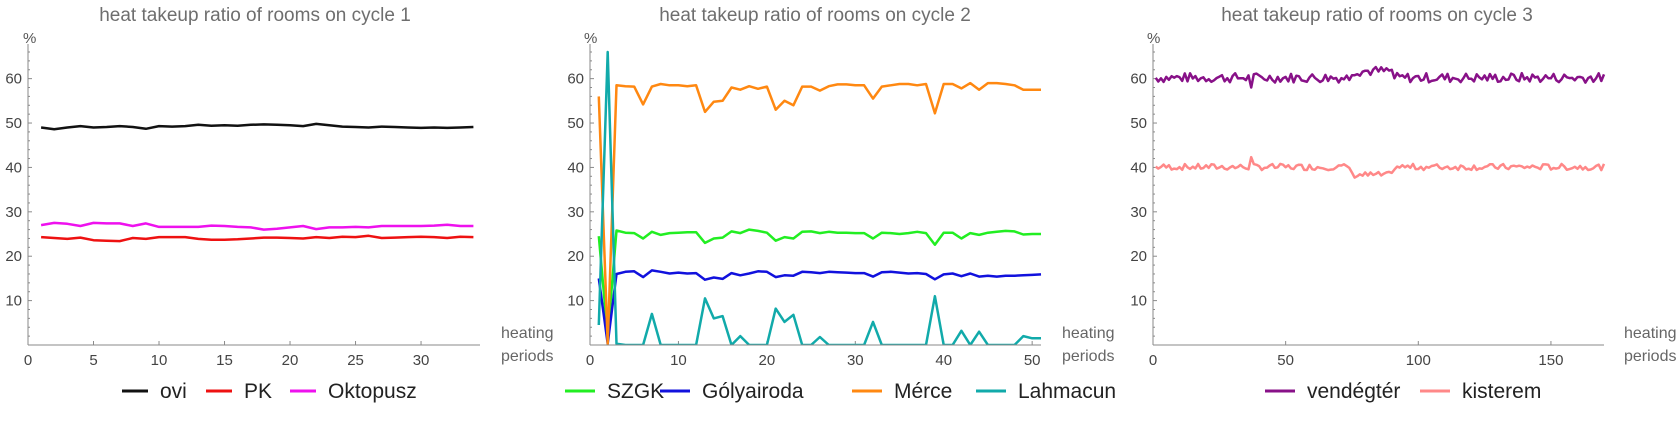  Describe the element at coordinates (224, 360) in the screenshot. I see `x-tick-label: 15` at that location.